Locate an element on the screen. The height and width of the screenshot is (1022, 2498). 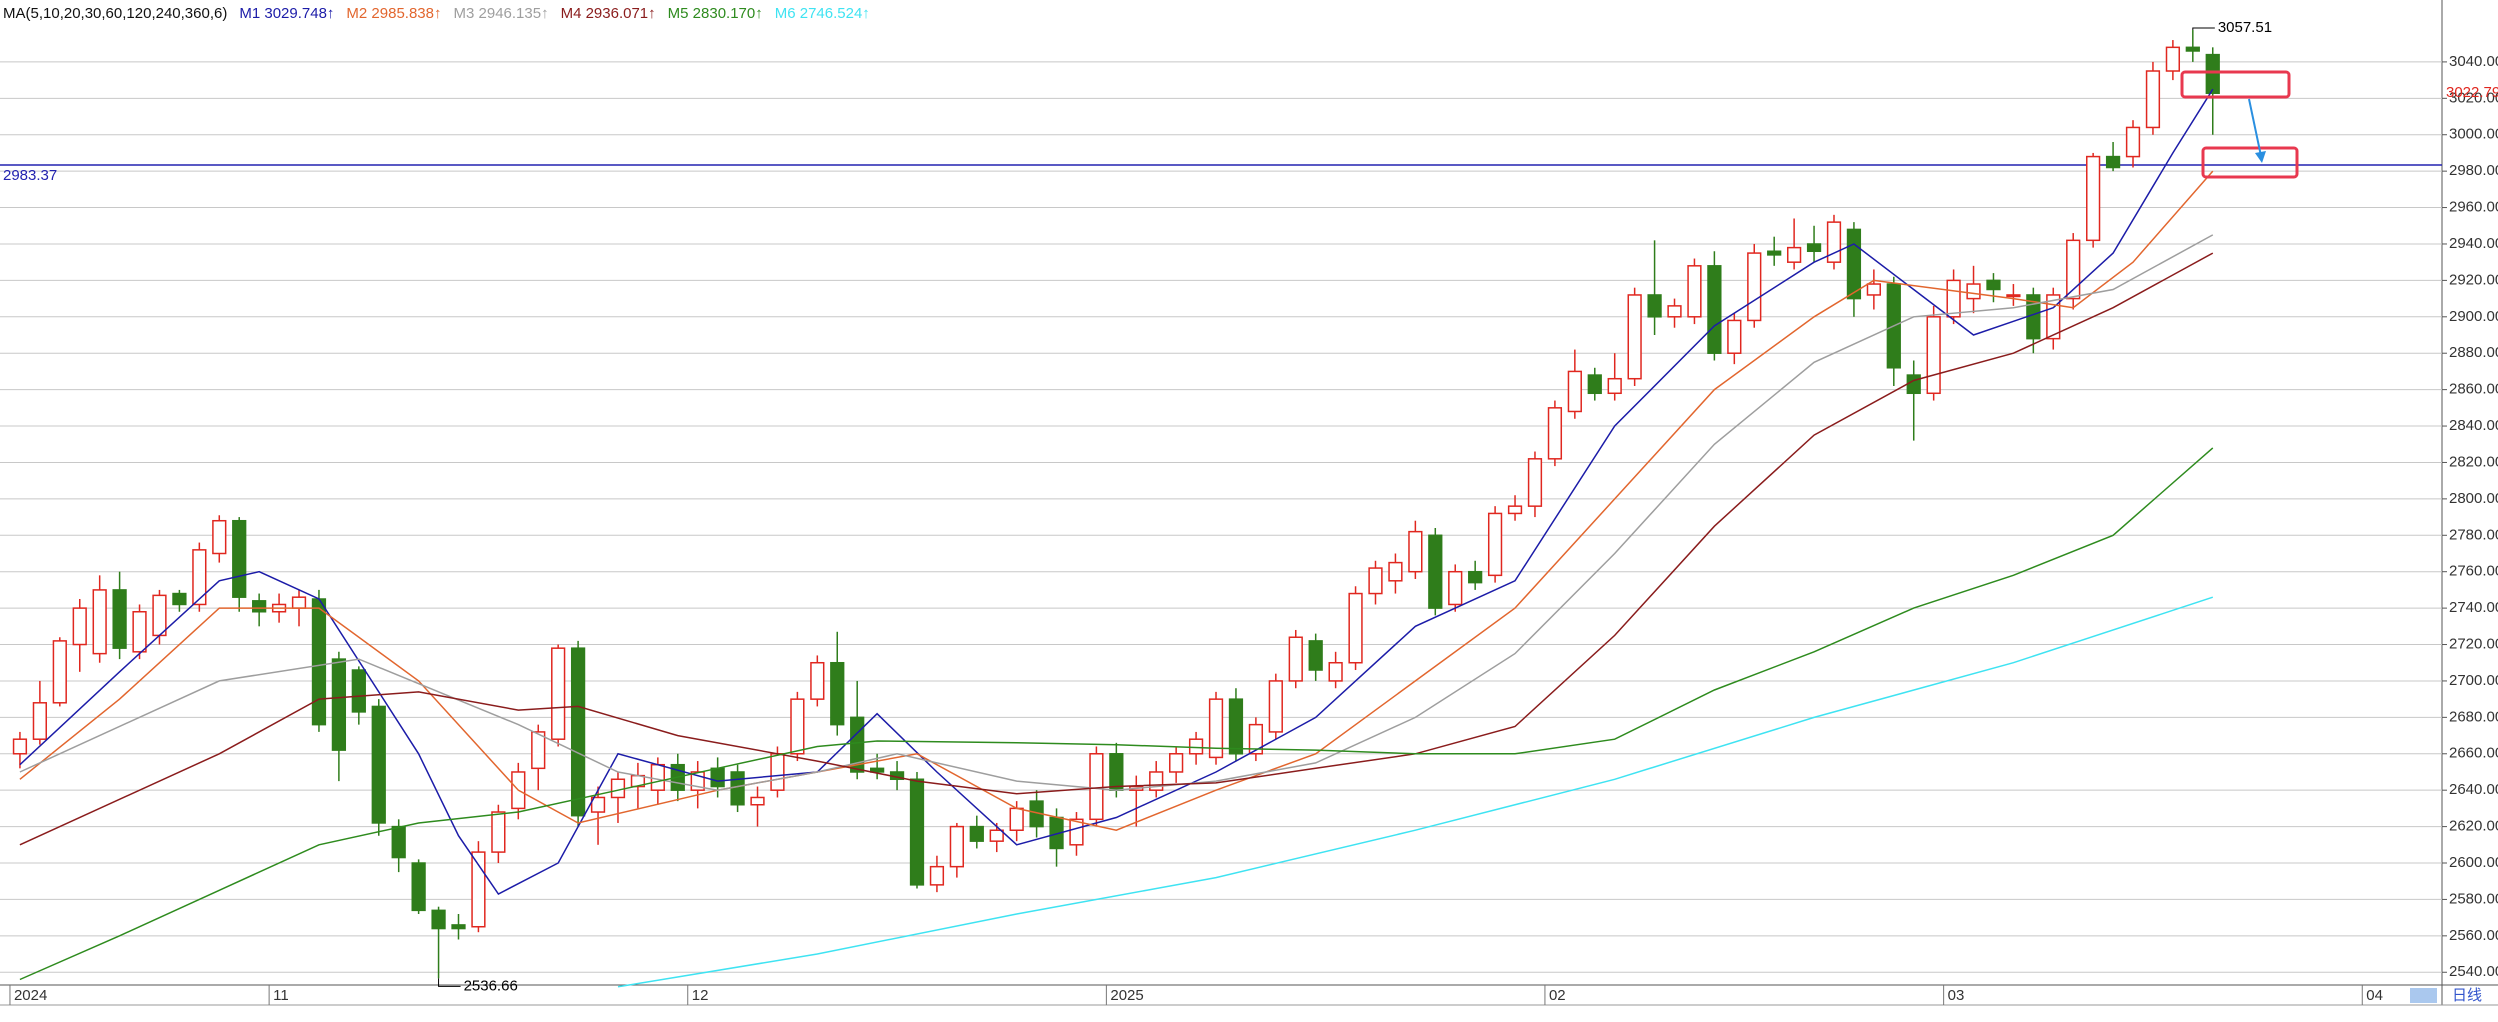
ma-label: MA(5,10,20,30,60,120,240,360,6) is located at coordinates (115, 13).